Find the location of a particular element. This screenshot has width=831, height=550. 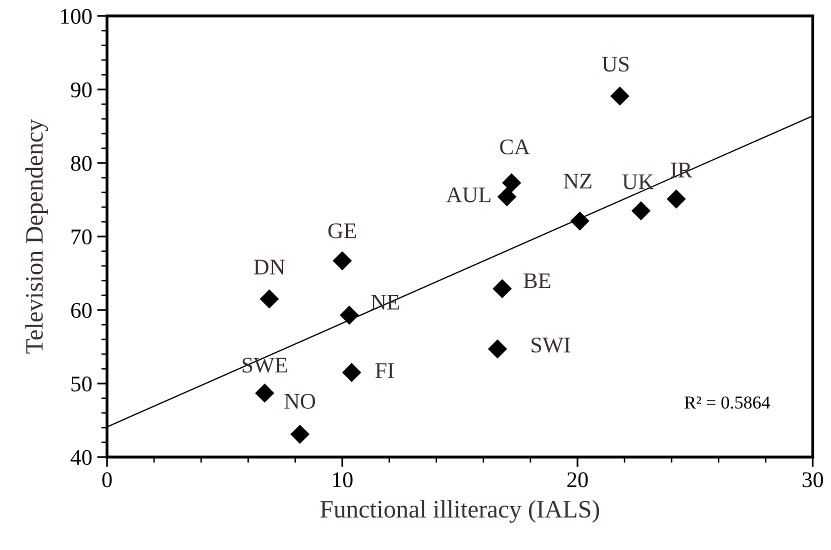

annotation: BE is located at coordinates (537, 280).